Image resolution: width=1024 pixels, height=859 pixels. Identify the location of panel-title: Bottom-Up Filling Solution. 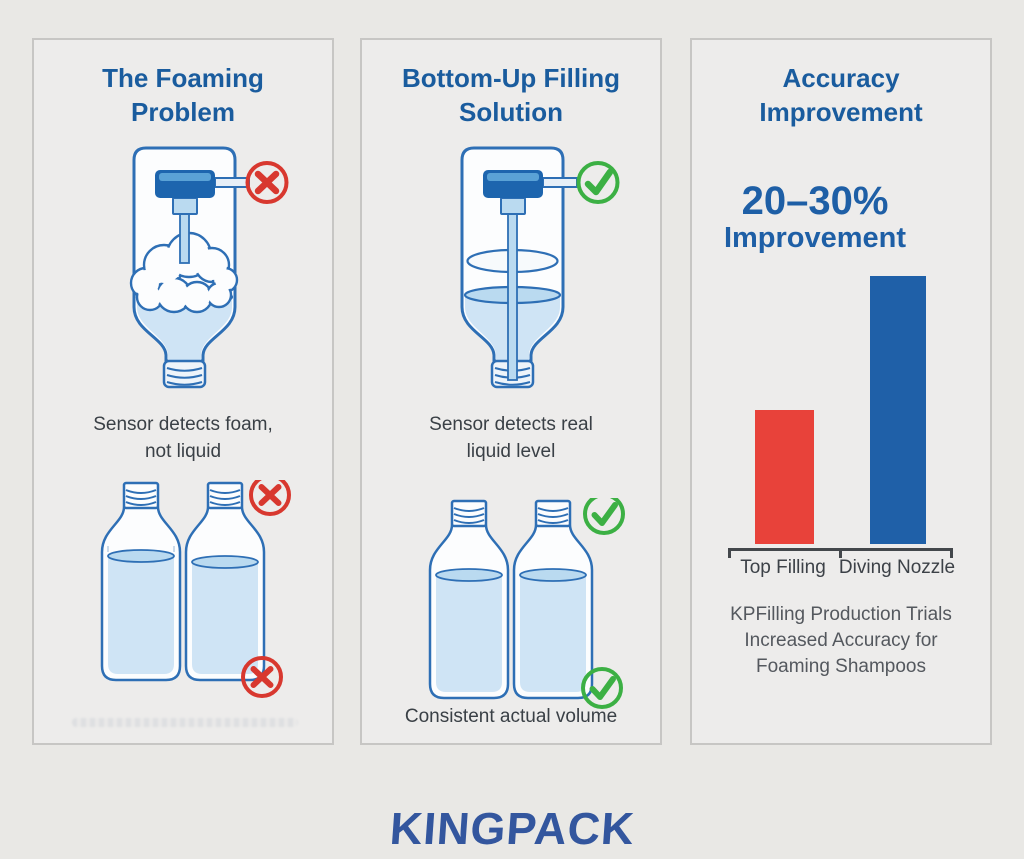
(511, 95).